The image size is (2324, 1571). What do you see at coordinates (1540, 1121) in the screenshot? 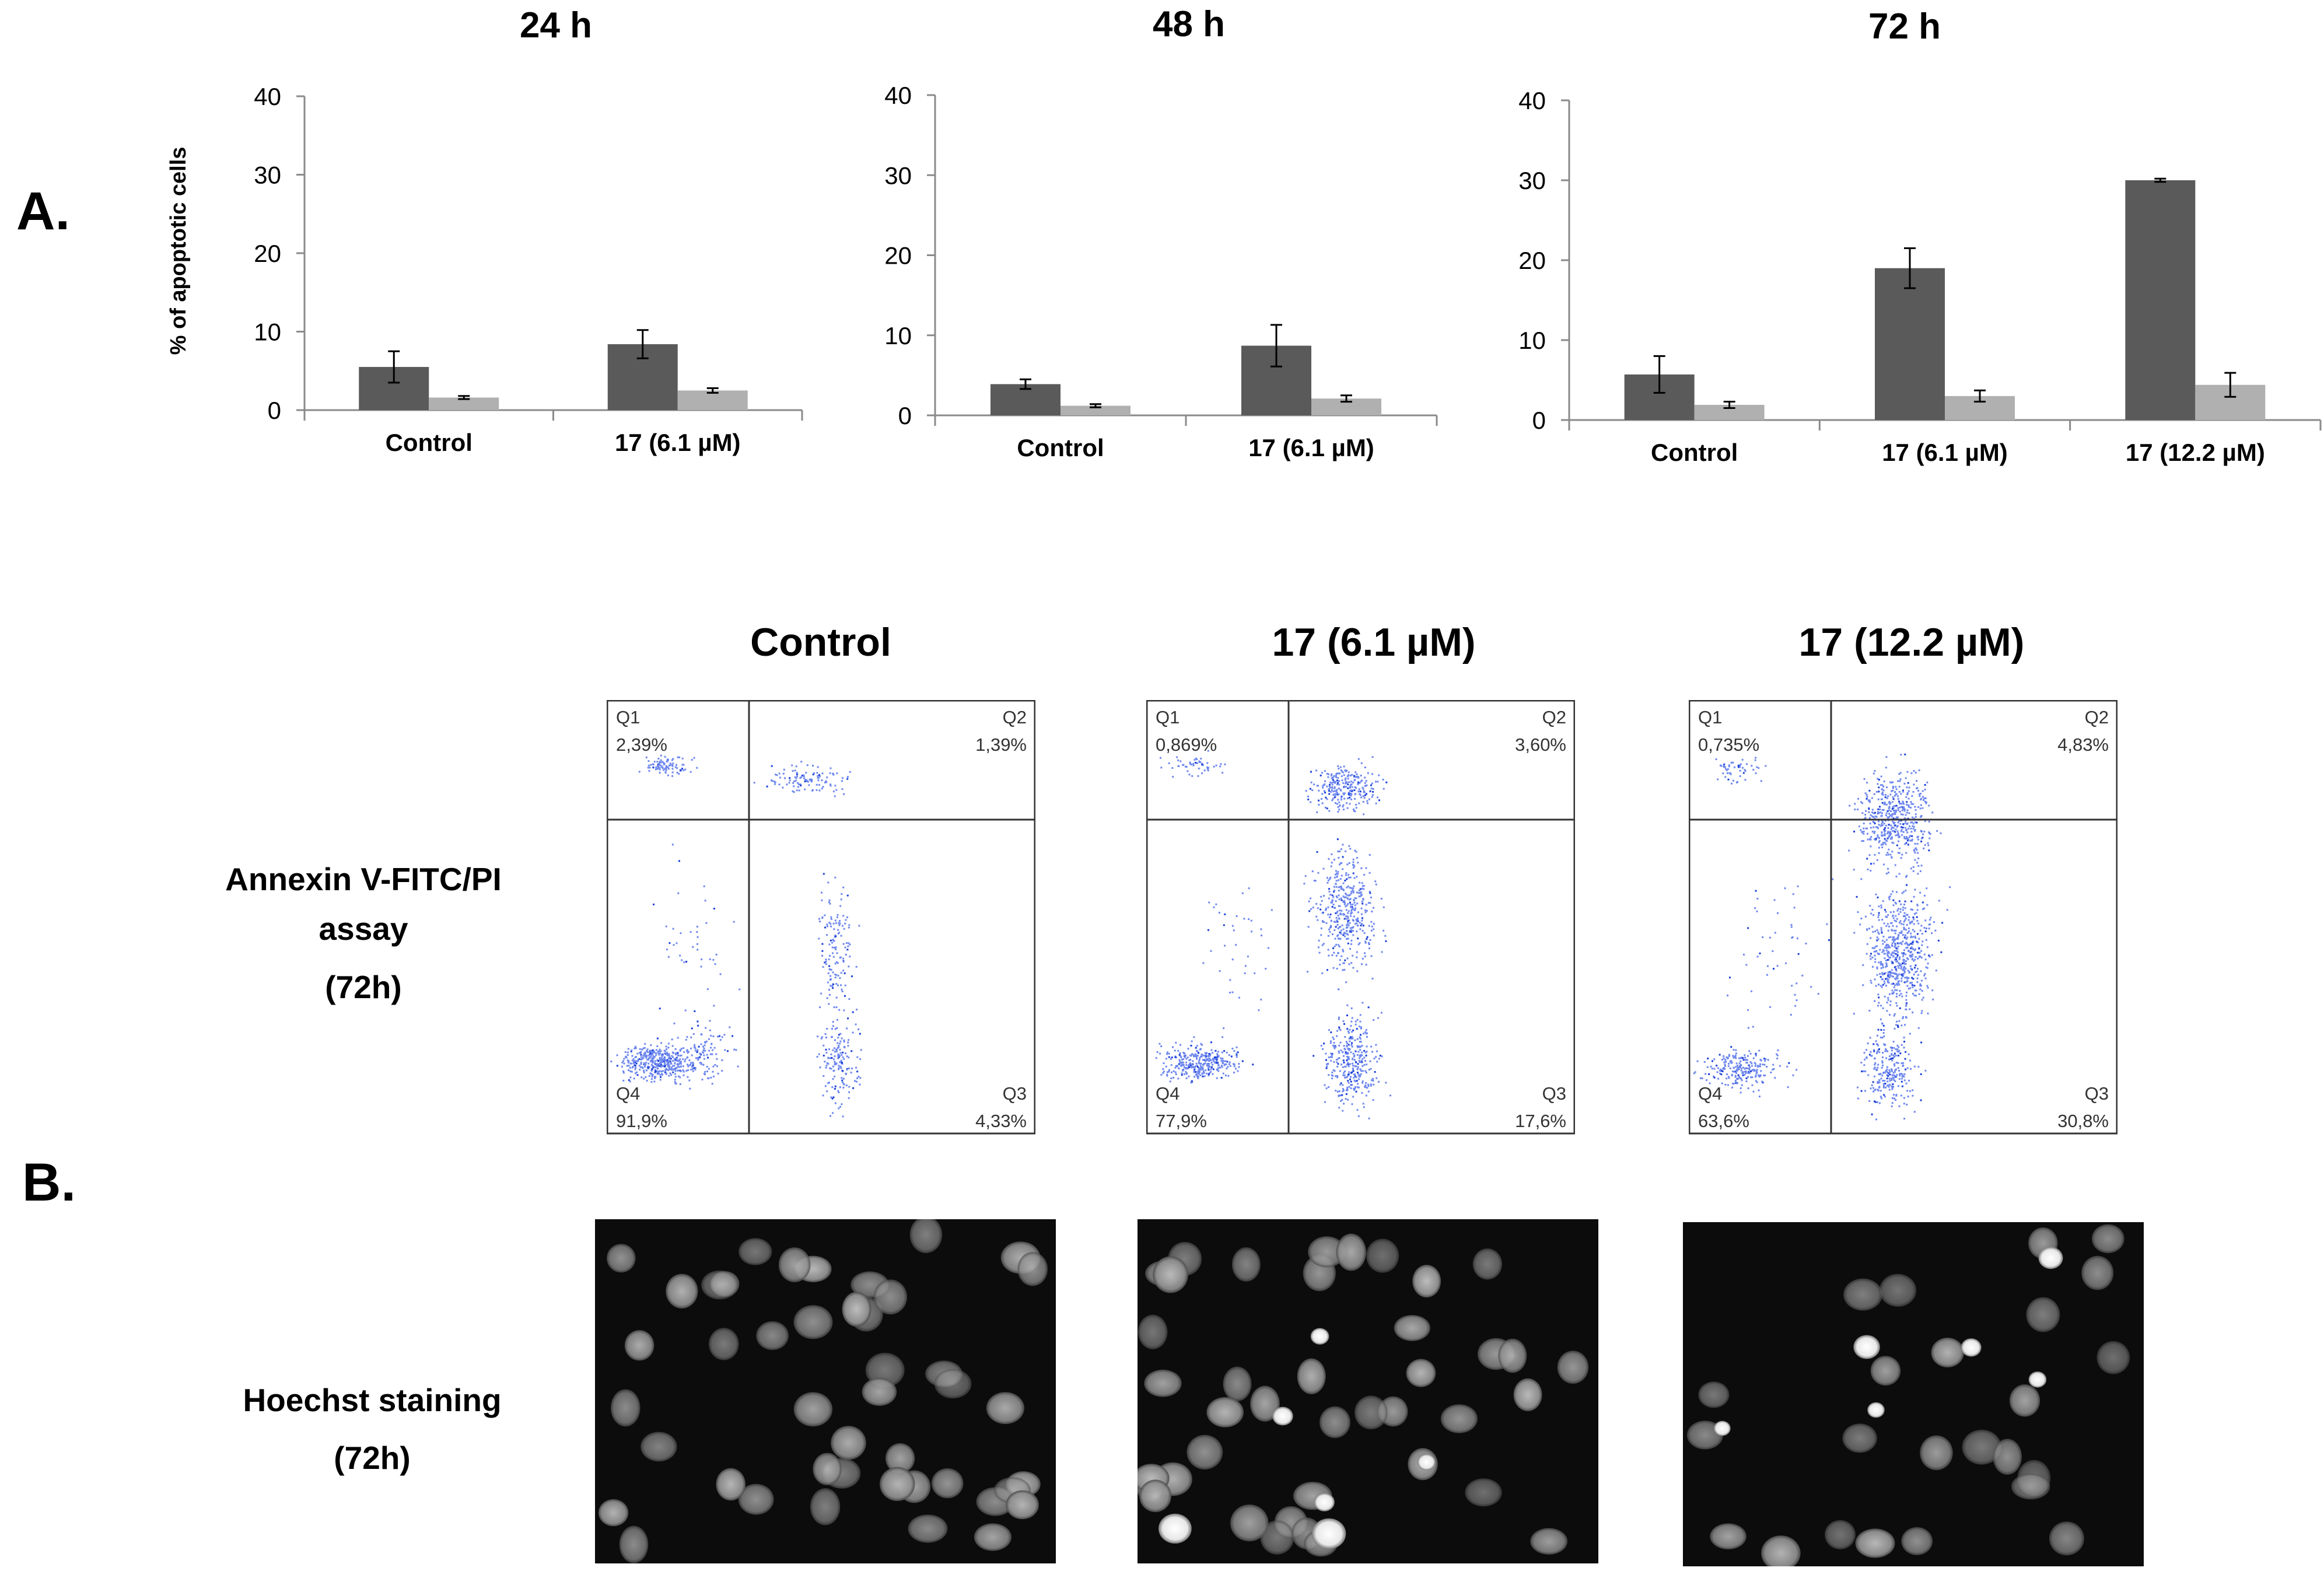
I see `q3-value: 17,6%` at bounding box center [1540, 1121].